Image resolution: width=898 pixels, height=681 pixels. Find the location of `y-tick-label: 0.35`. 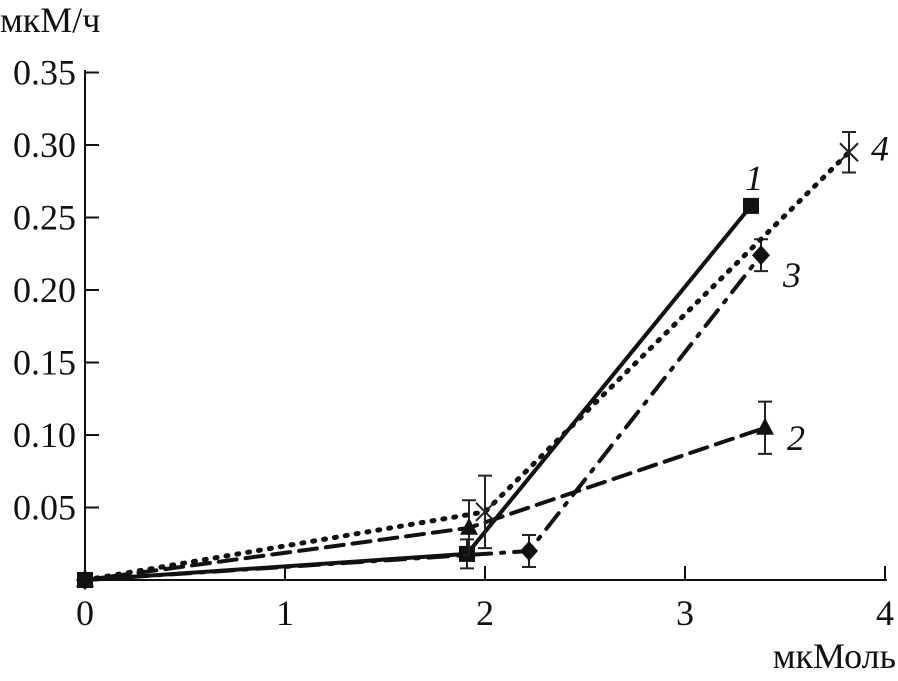

y-tick-label: 0.35 is located at coordinates (44, 73).